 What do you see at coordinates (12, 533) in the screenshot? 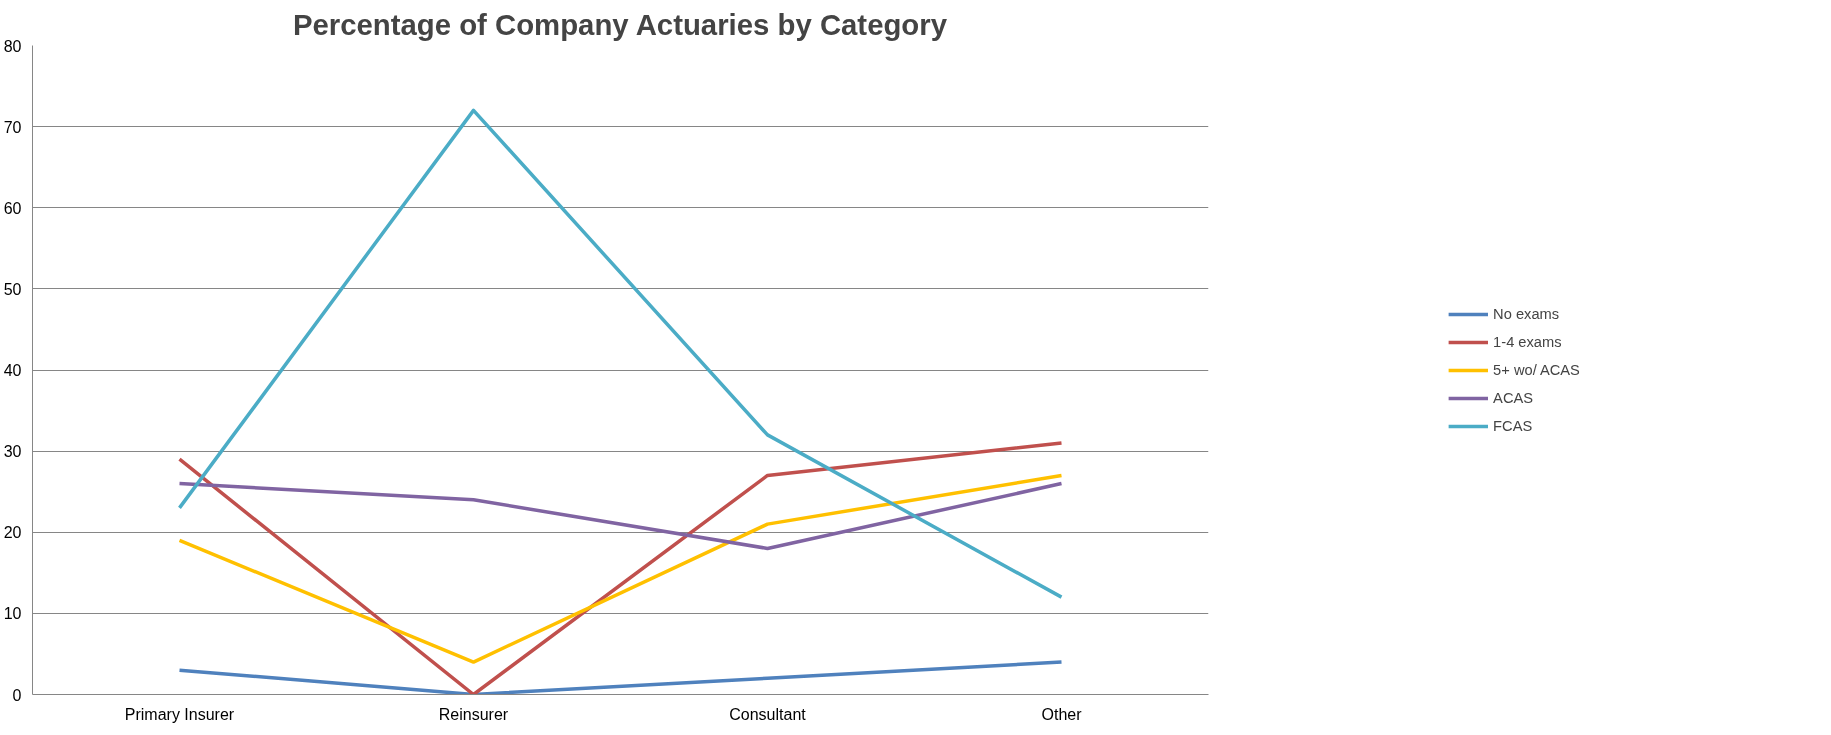
I see `y-tick-label: 20` at bounding box center [12, 533].